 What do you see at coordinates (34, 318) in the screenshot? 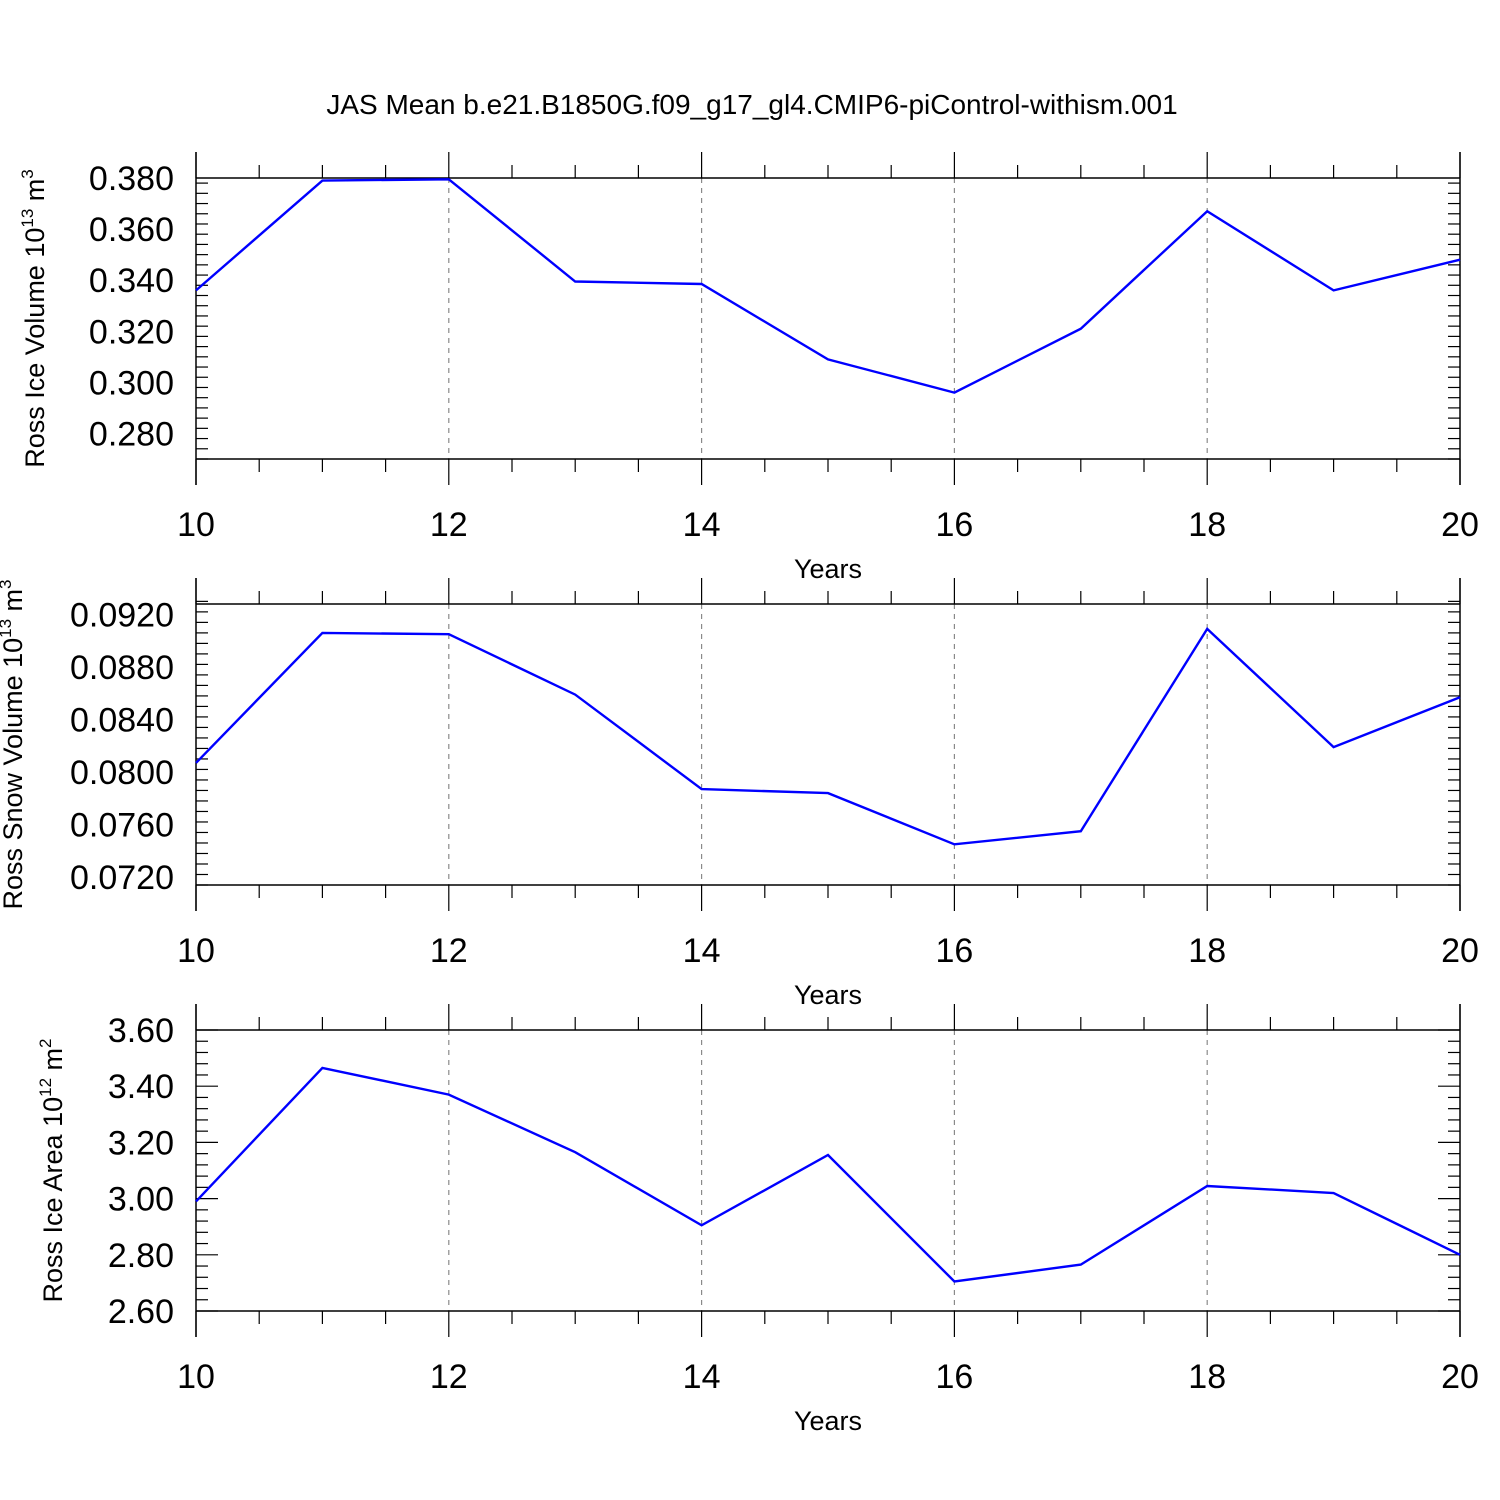
I see `y-axis-title: Ross Ice Volume 1013 m3` at bounding box center [34, 318].